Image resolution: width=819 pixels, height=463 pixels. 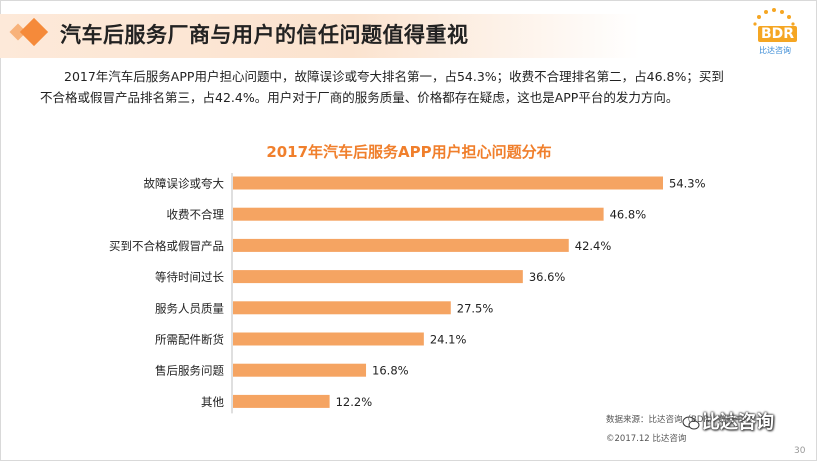 I want to click on bdr-logo-icon, so click(x=774, y=17).